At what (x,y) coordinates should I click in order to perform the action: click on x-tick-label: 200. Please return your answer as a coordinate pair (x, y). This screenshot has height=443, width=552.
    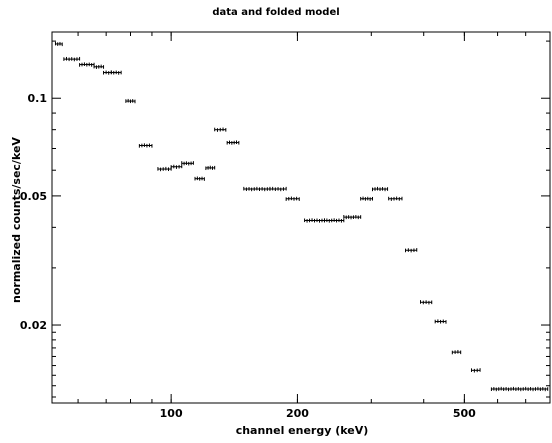
    Looking at the image, I should click on (297, 413).